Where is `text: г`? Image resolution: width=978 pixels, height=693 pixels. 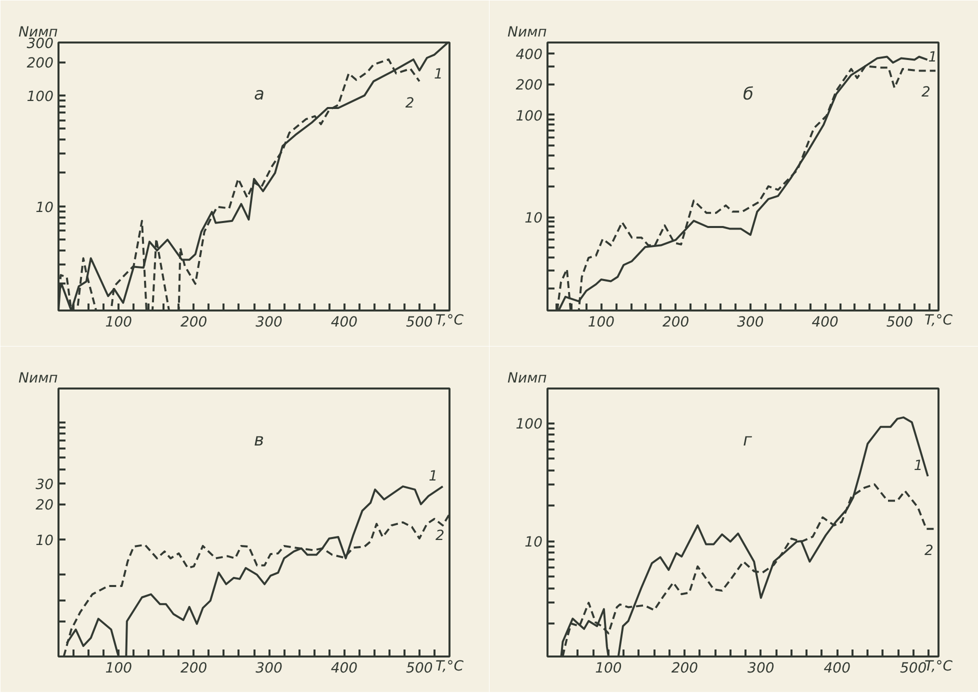
text: г is located at coordinates (747, 440).